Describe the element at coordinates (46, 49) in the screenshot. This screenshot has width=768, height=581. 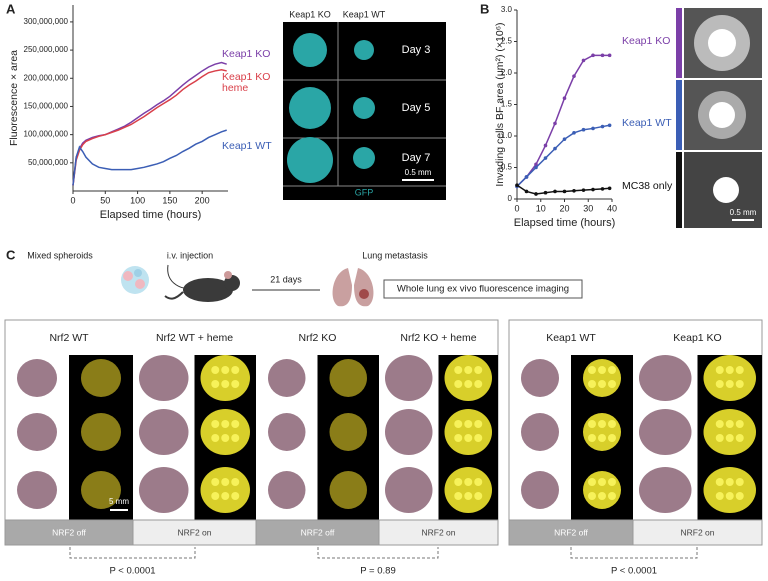
I see `y-tick-label: 250,000,000` at that location.